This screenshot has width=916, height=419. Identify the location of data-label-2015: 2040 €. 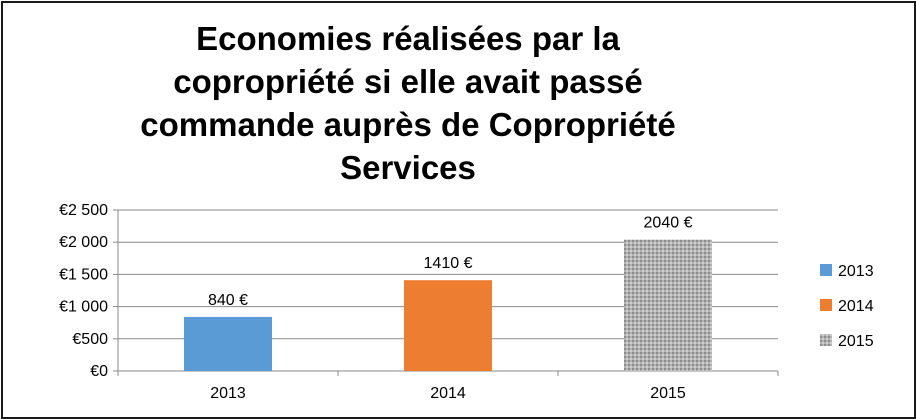
(668, 223).